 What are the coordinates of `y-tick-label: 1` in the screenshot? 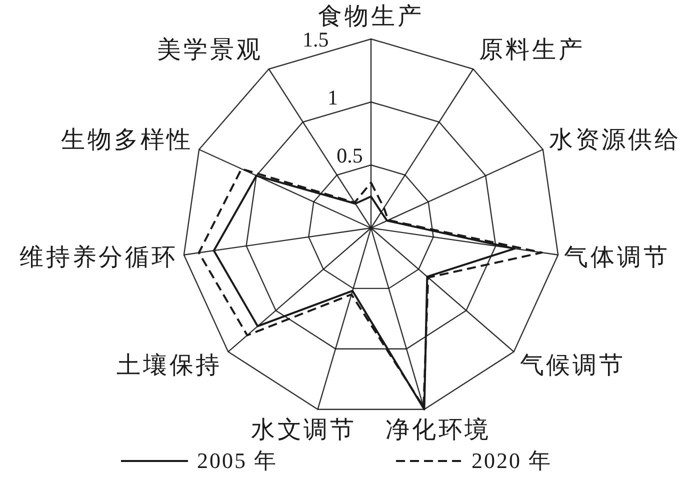 It's located at (332, 98).